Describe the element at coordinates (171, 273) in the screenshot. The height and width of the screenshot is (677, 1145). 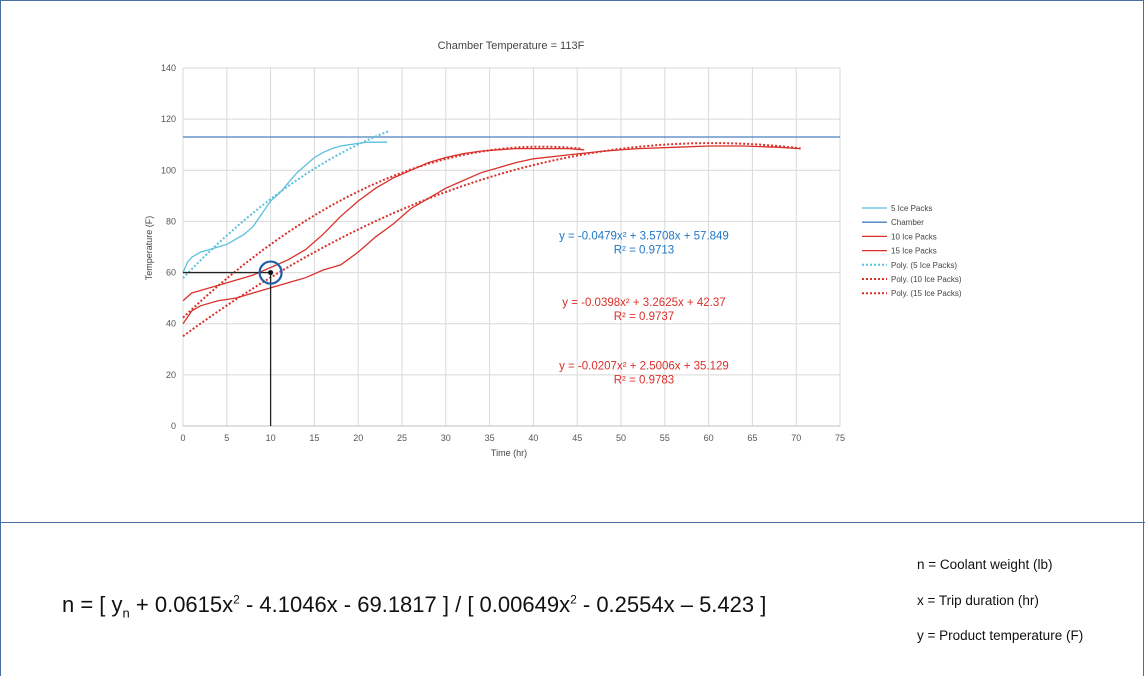
I see `y-tick-60: 60` at that location.